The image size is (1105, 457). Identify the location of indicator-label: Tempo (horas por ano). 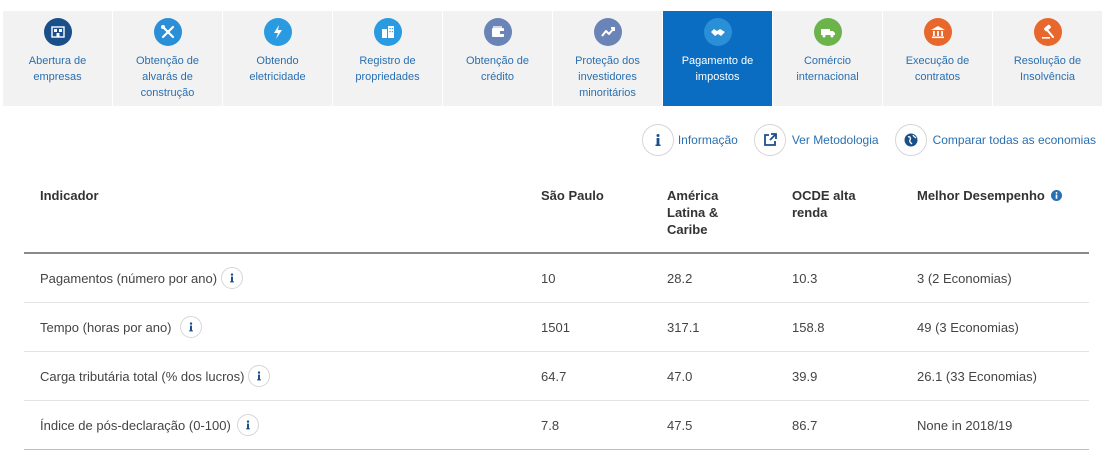
(106, 327).